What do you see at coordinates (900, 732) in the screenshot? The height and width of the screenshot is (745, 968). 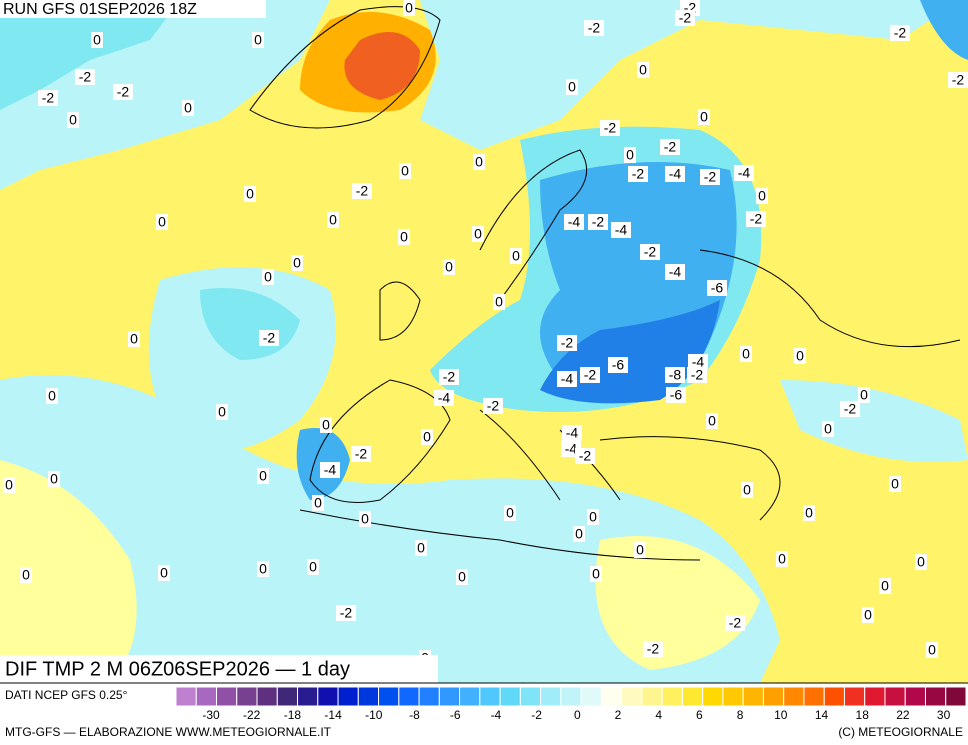 I see `footer-right: (C) METEOGIORNALE` at bounding box center [900, 732].